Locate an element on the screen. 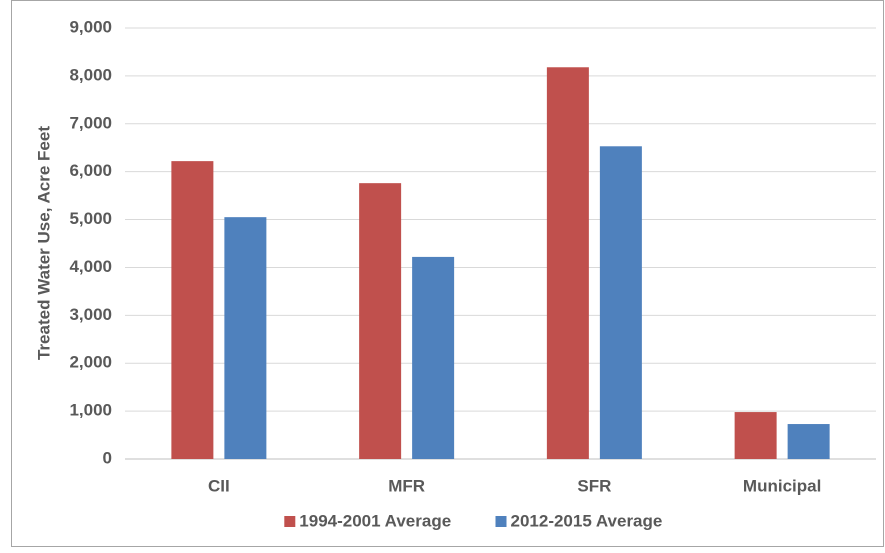 The width and height of the screenshot is (885, 553). x-tick-label: CII is located at coordinates (219, 485).